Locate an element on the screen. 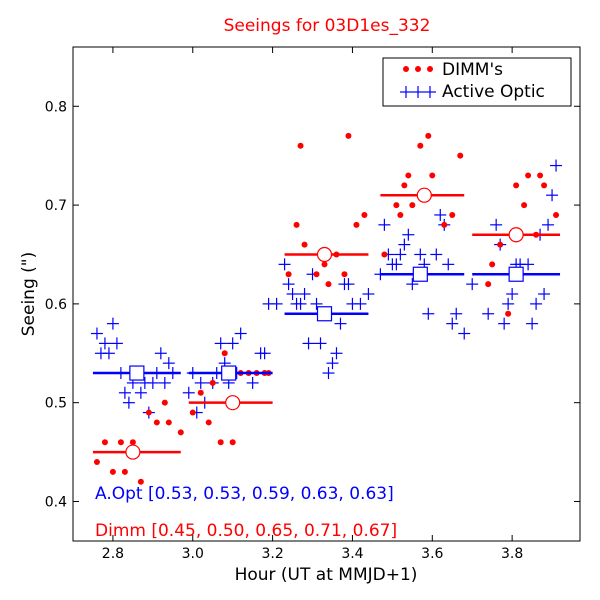 This screenshot has width=600, height=600. legend-aopt-label: Active Optic is located at coordinates (493, 92).